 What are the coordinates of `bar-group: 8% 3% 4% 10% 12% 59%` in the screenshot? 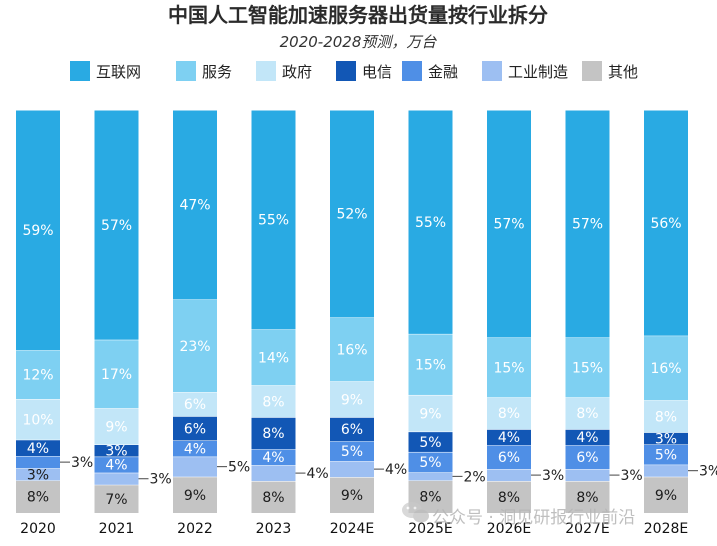 It's located at (38, 311).